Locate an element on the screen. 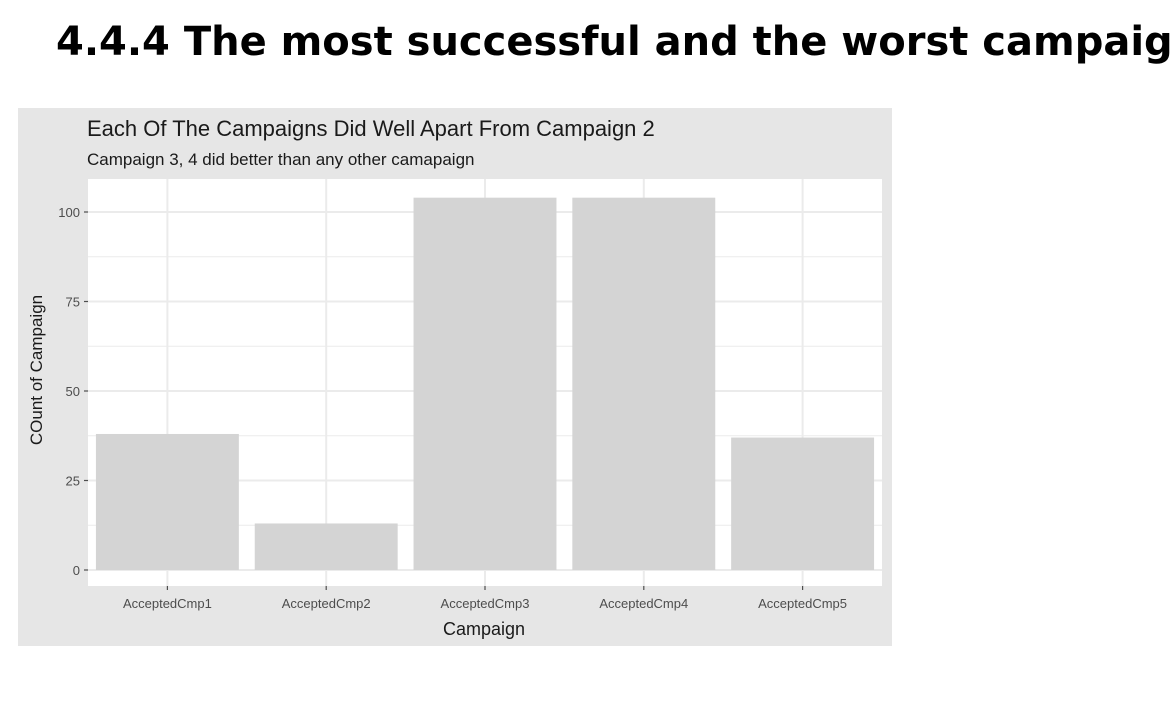  bar-AcceptedCmp1 is located at coordinates (167, 501).